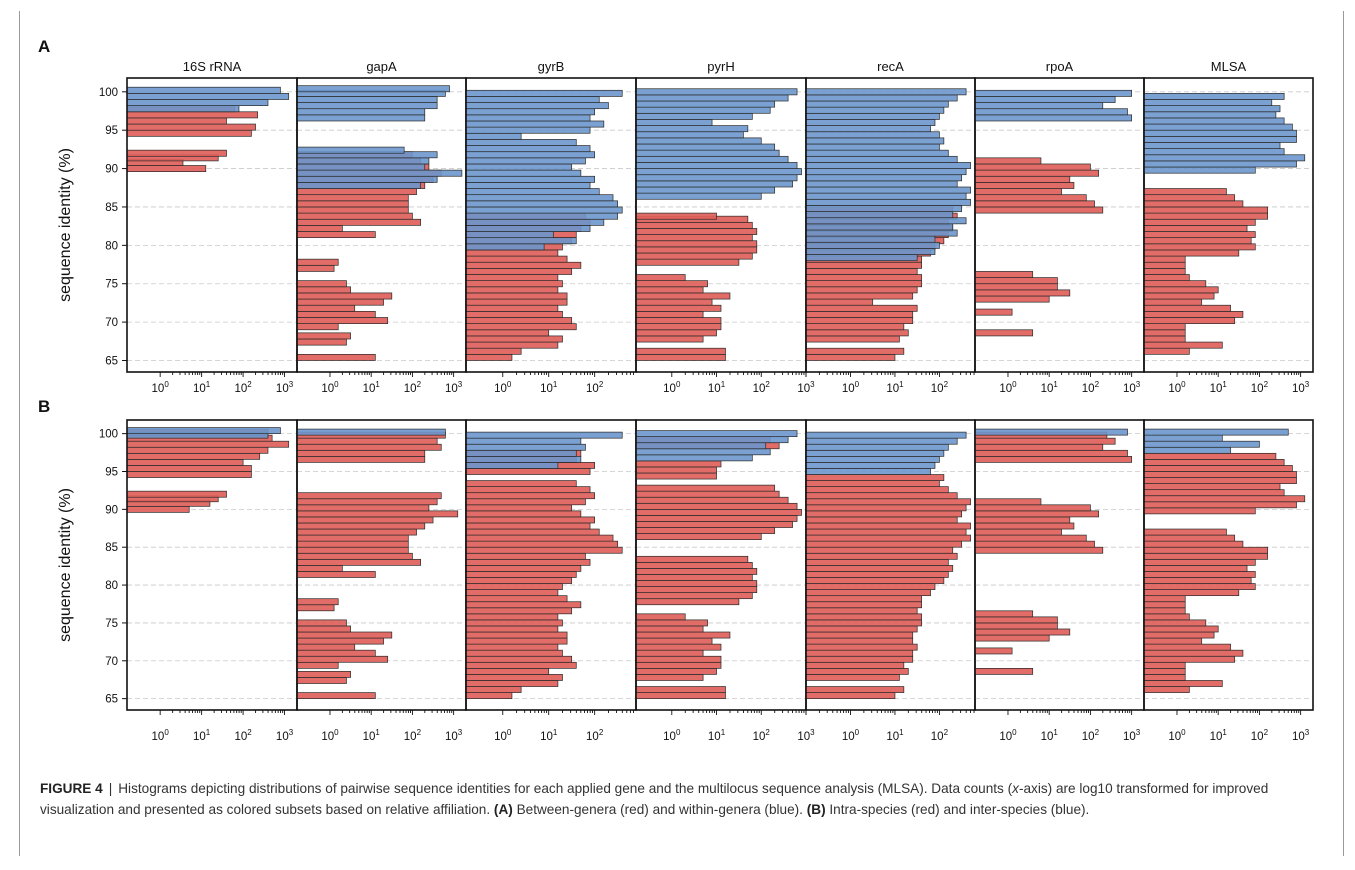 The height and width of the screenshot is (870, 1355). What do you see at coordinates (806, 387) in the screenshot?
I see `x-tick-label: 10³` at bounding box center [806, 387].